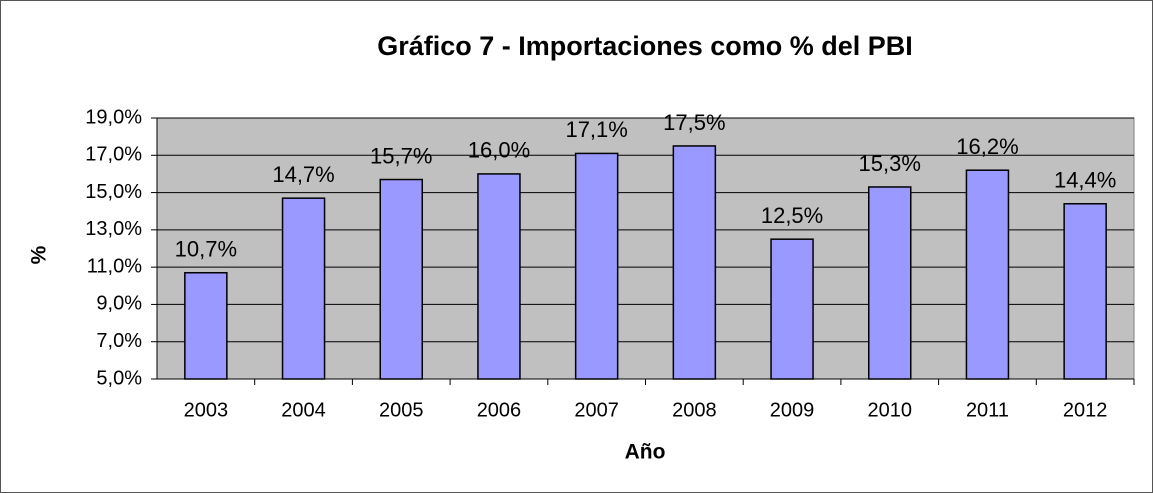 Image resolution: width=1153 pixels, height=493 pixels. What do you see at coordinates (113, 229) in the screenshot?
I see `y-tick-label: 13,0%` at bounding box center [113, 229].